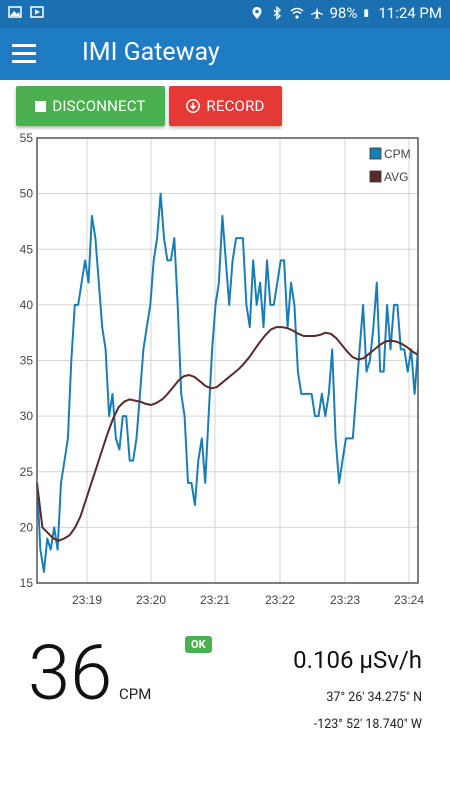 This screenshot has width=450, height=800. I want to click on clock: 11:24 PM, so click(410, 13).